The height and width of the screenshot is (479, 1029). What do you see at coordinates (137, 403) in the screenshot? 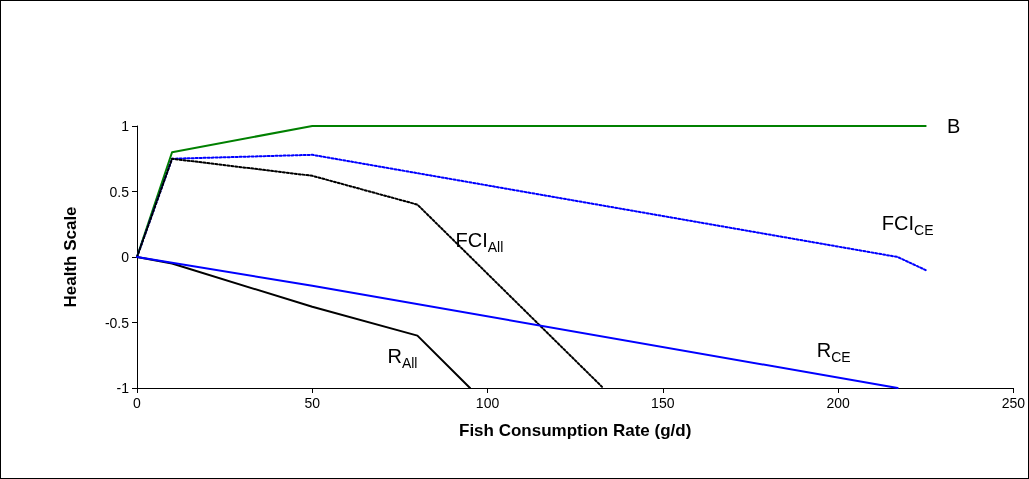
I see `x-tick-label: 0` at bounding box center [137, 403].